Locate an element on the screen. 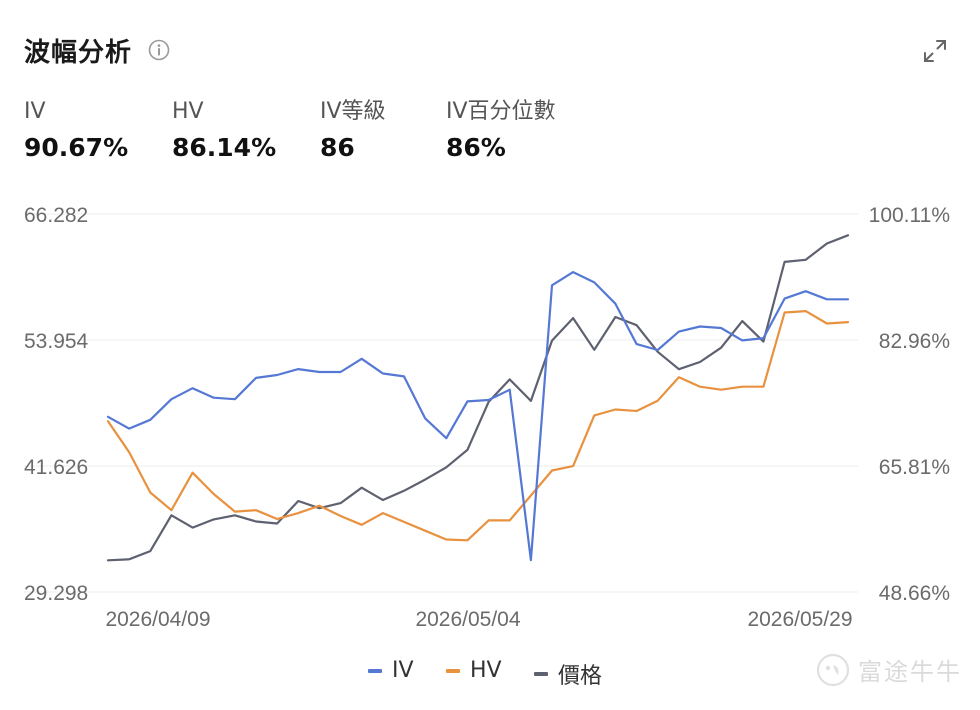  legend-swatch-price is located at coordinates (541, 674).